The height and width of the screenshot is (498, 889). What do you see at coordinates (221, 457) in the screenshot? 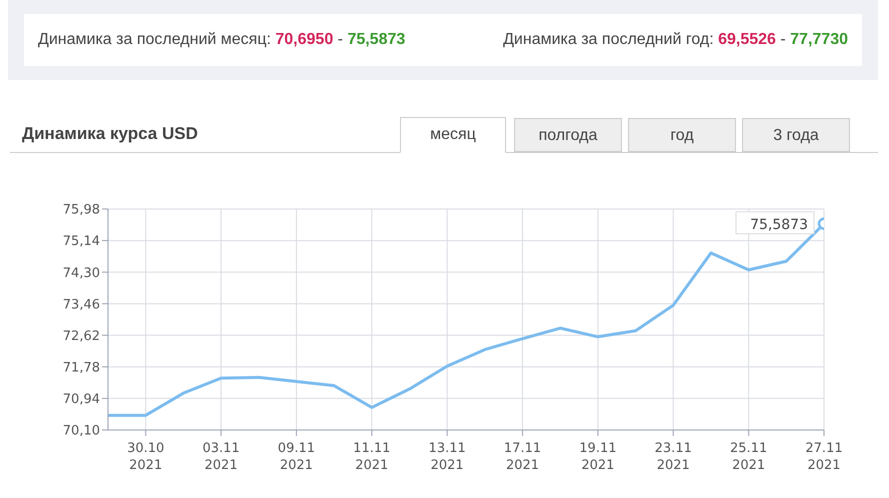
I see `x-tick-label: 03.11 2021` at bounding box center [221, 457].